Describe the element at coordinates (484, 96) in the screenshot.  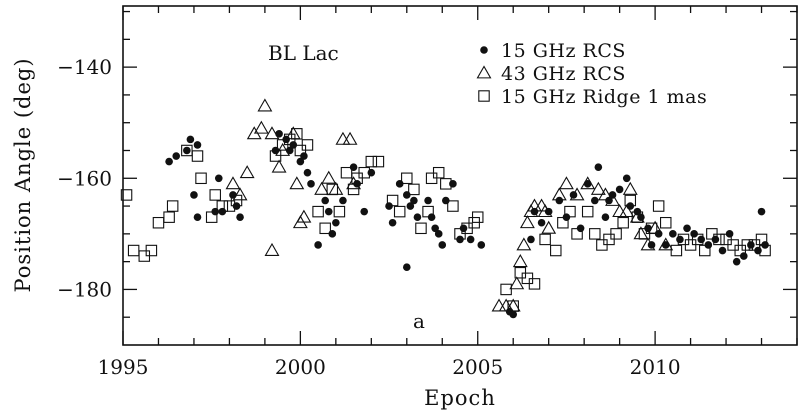
I see `legend-marker-open-square` at that location.